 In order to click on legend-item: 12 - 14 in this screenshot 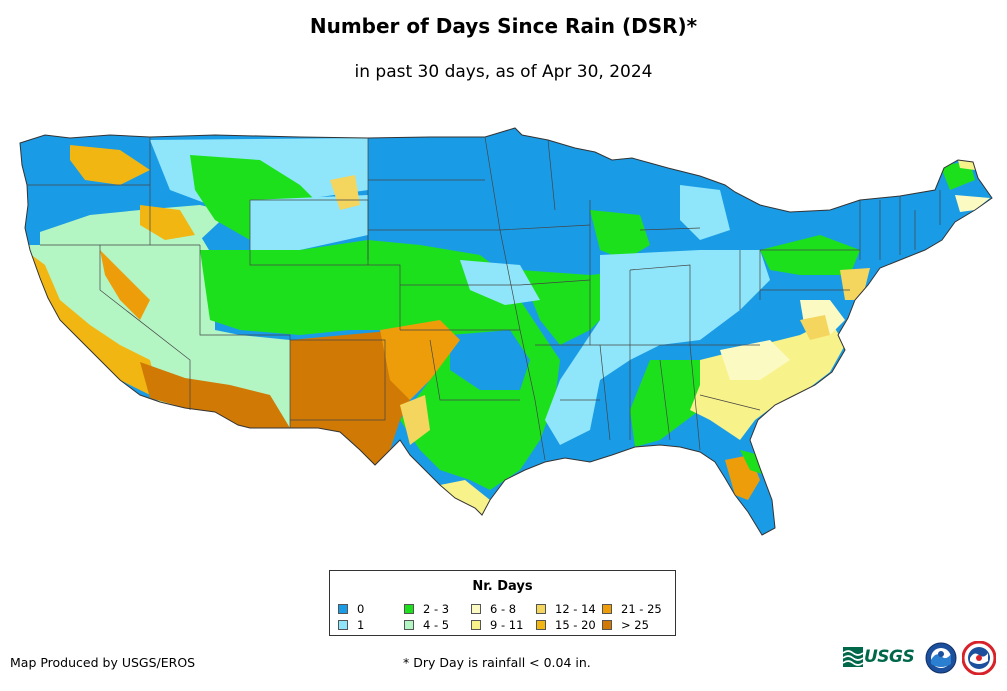, I will do `click(566, 608)`.